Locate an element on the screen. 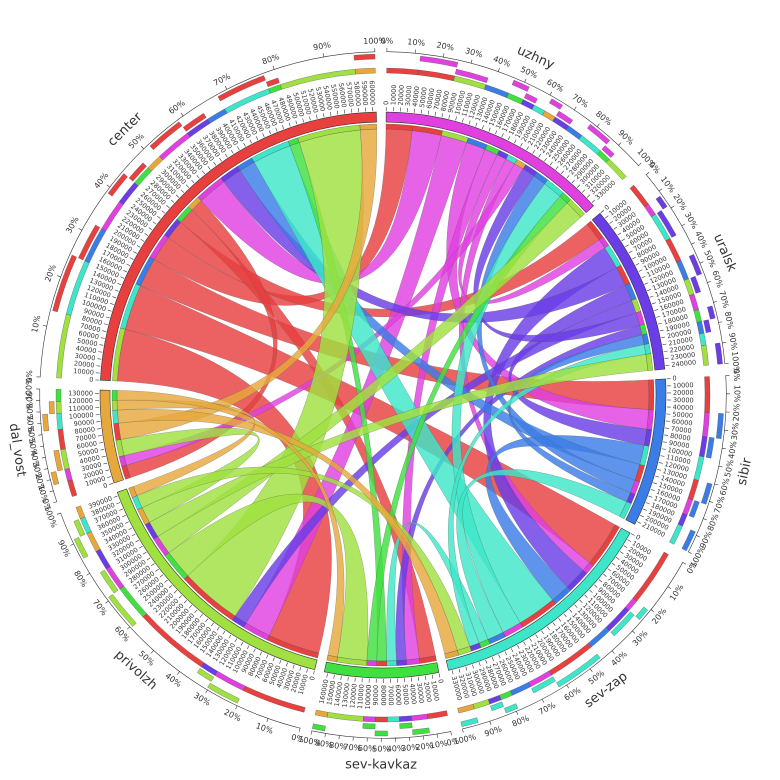 The width and height of the screenshot is (780, 780). percent-label: 30% is located at coordinates (72, 225).